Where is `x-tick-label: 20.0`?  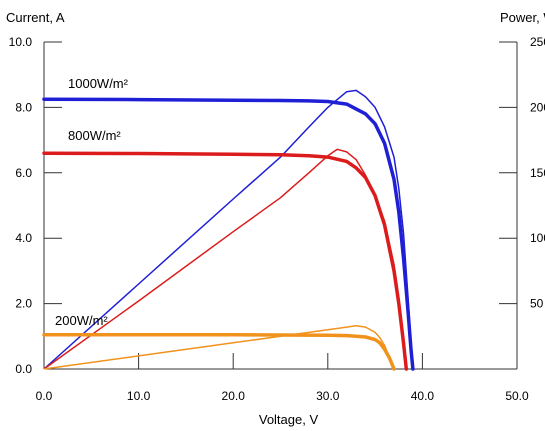 x-tick-label: 20.0 is located at coordinates (234, 396).